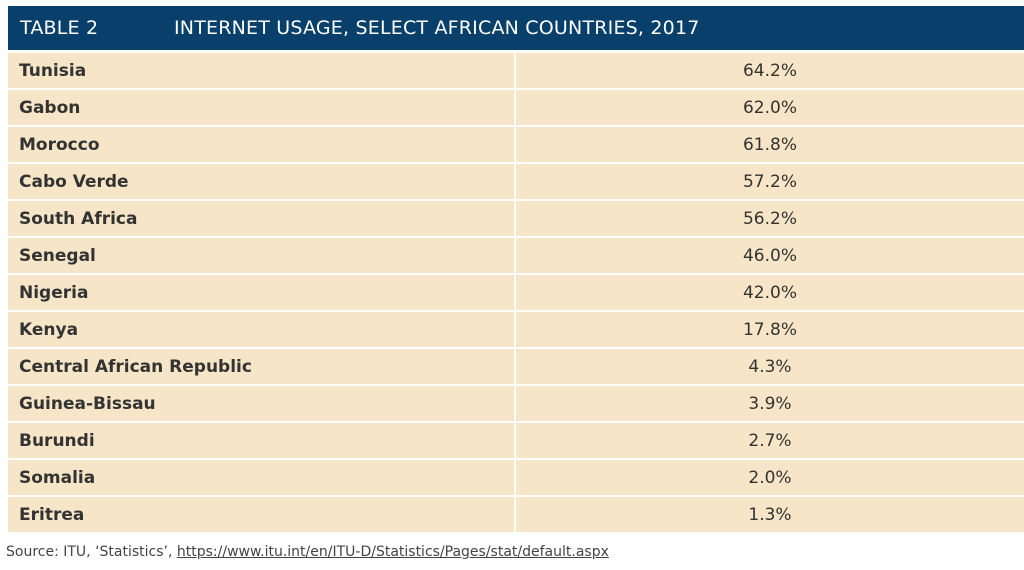 This screenshot has width=1024, height=570. What do you see at coordinates (770, 70) in the screenshot?
I see `usage-value-cell: 64.2%` at bounding box center [770, 70].